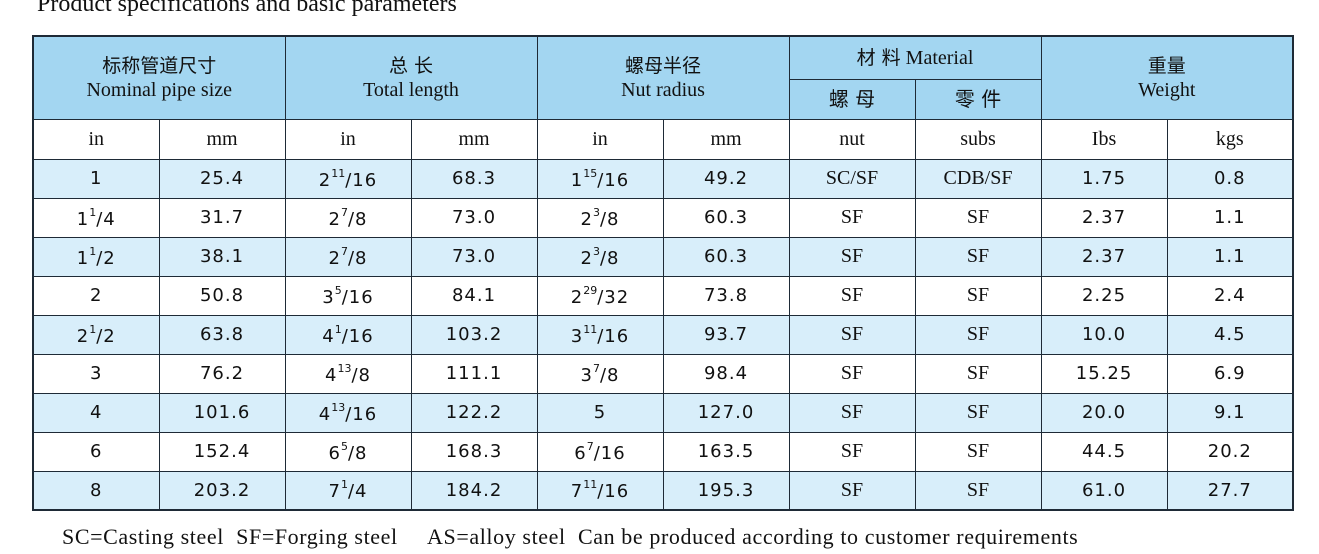  Describe the element at coordinates (159, 89) in the screenshot. I see `header-en: Nominal pipe size` at that location.